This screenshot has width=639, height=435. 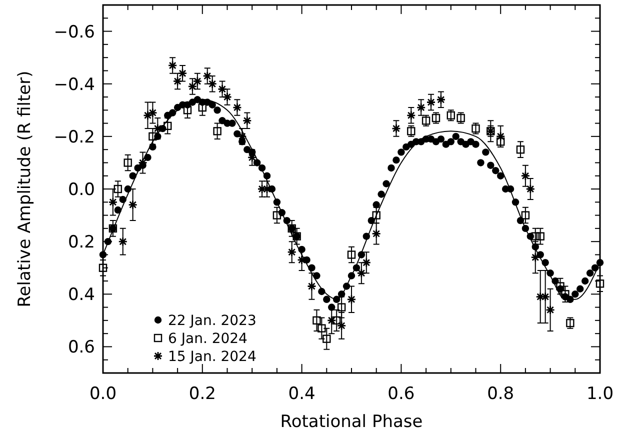 I want to click on x-tick-label: 0.2, so click(x=202, y=394).